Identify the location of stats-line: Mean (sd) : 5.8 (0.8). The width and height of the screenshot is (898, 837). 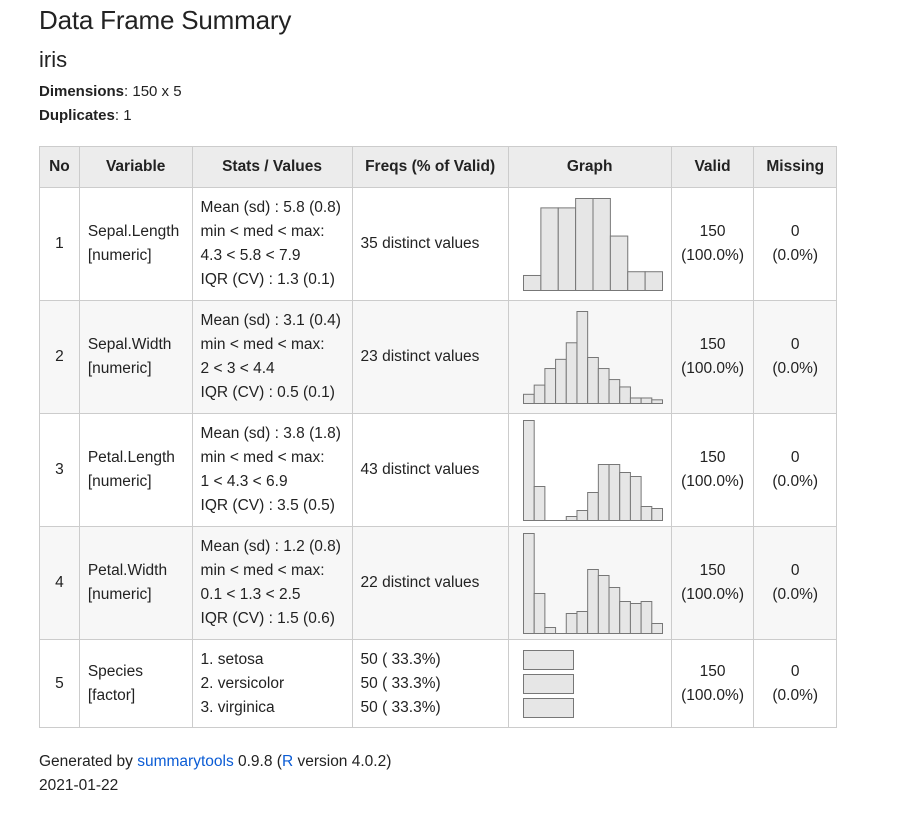
(270, 207).